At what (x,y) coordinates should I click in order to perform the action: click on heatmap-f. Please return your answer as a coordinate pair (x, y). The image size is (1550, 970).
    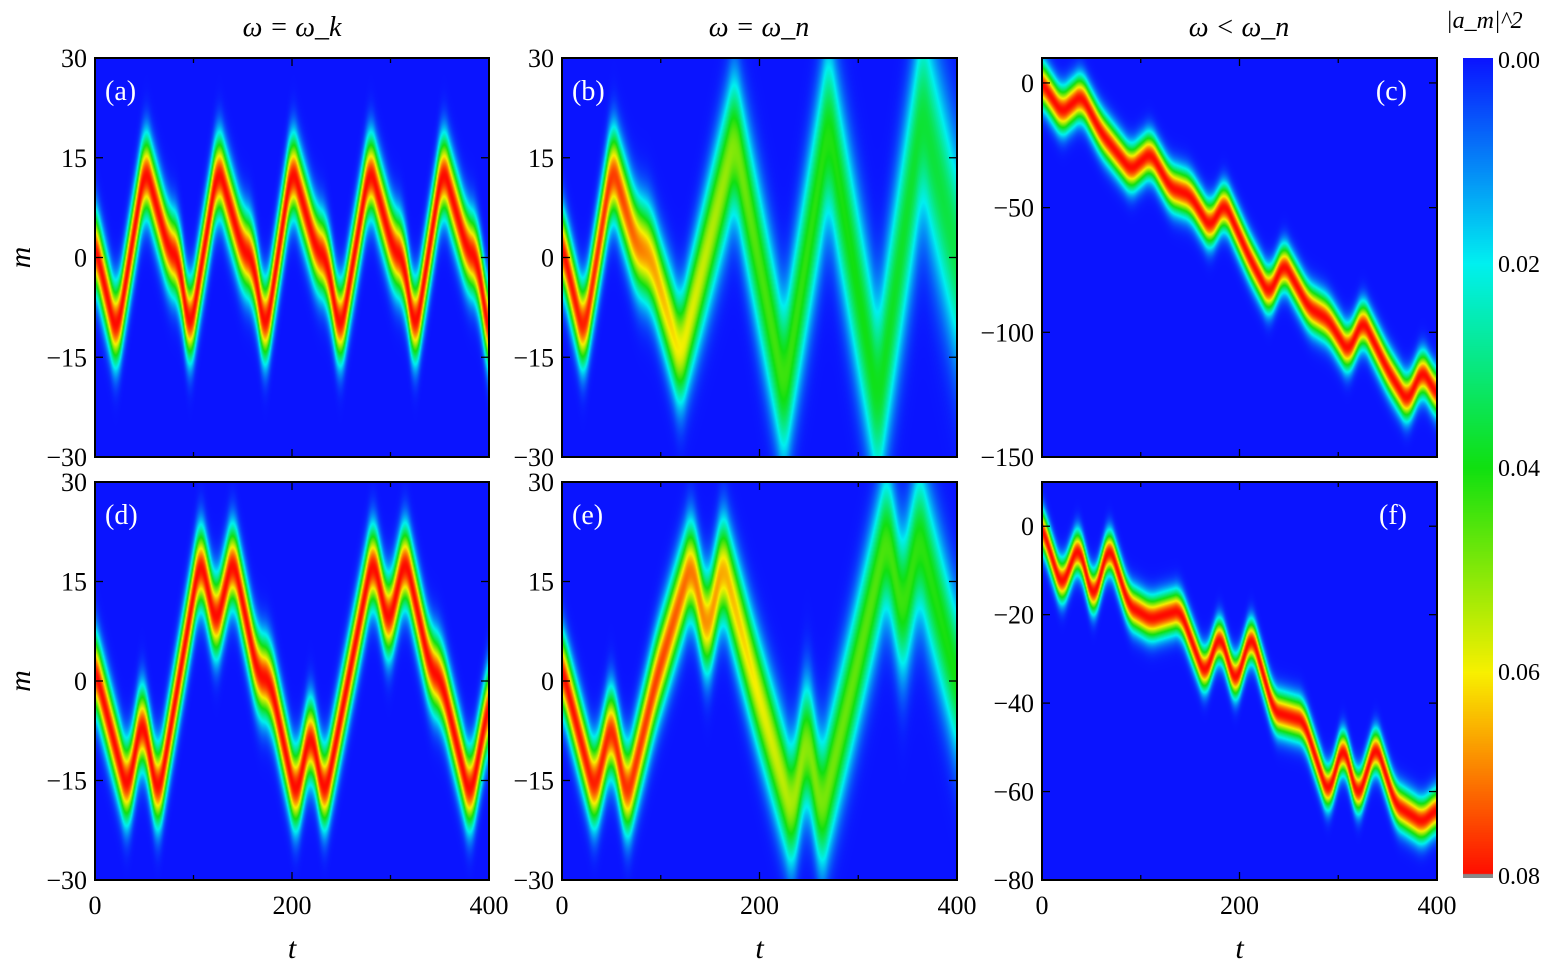
    Looking at the image, I should click on (1239, 681).